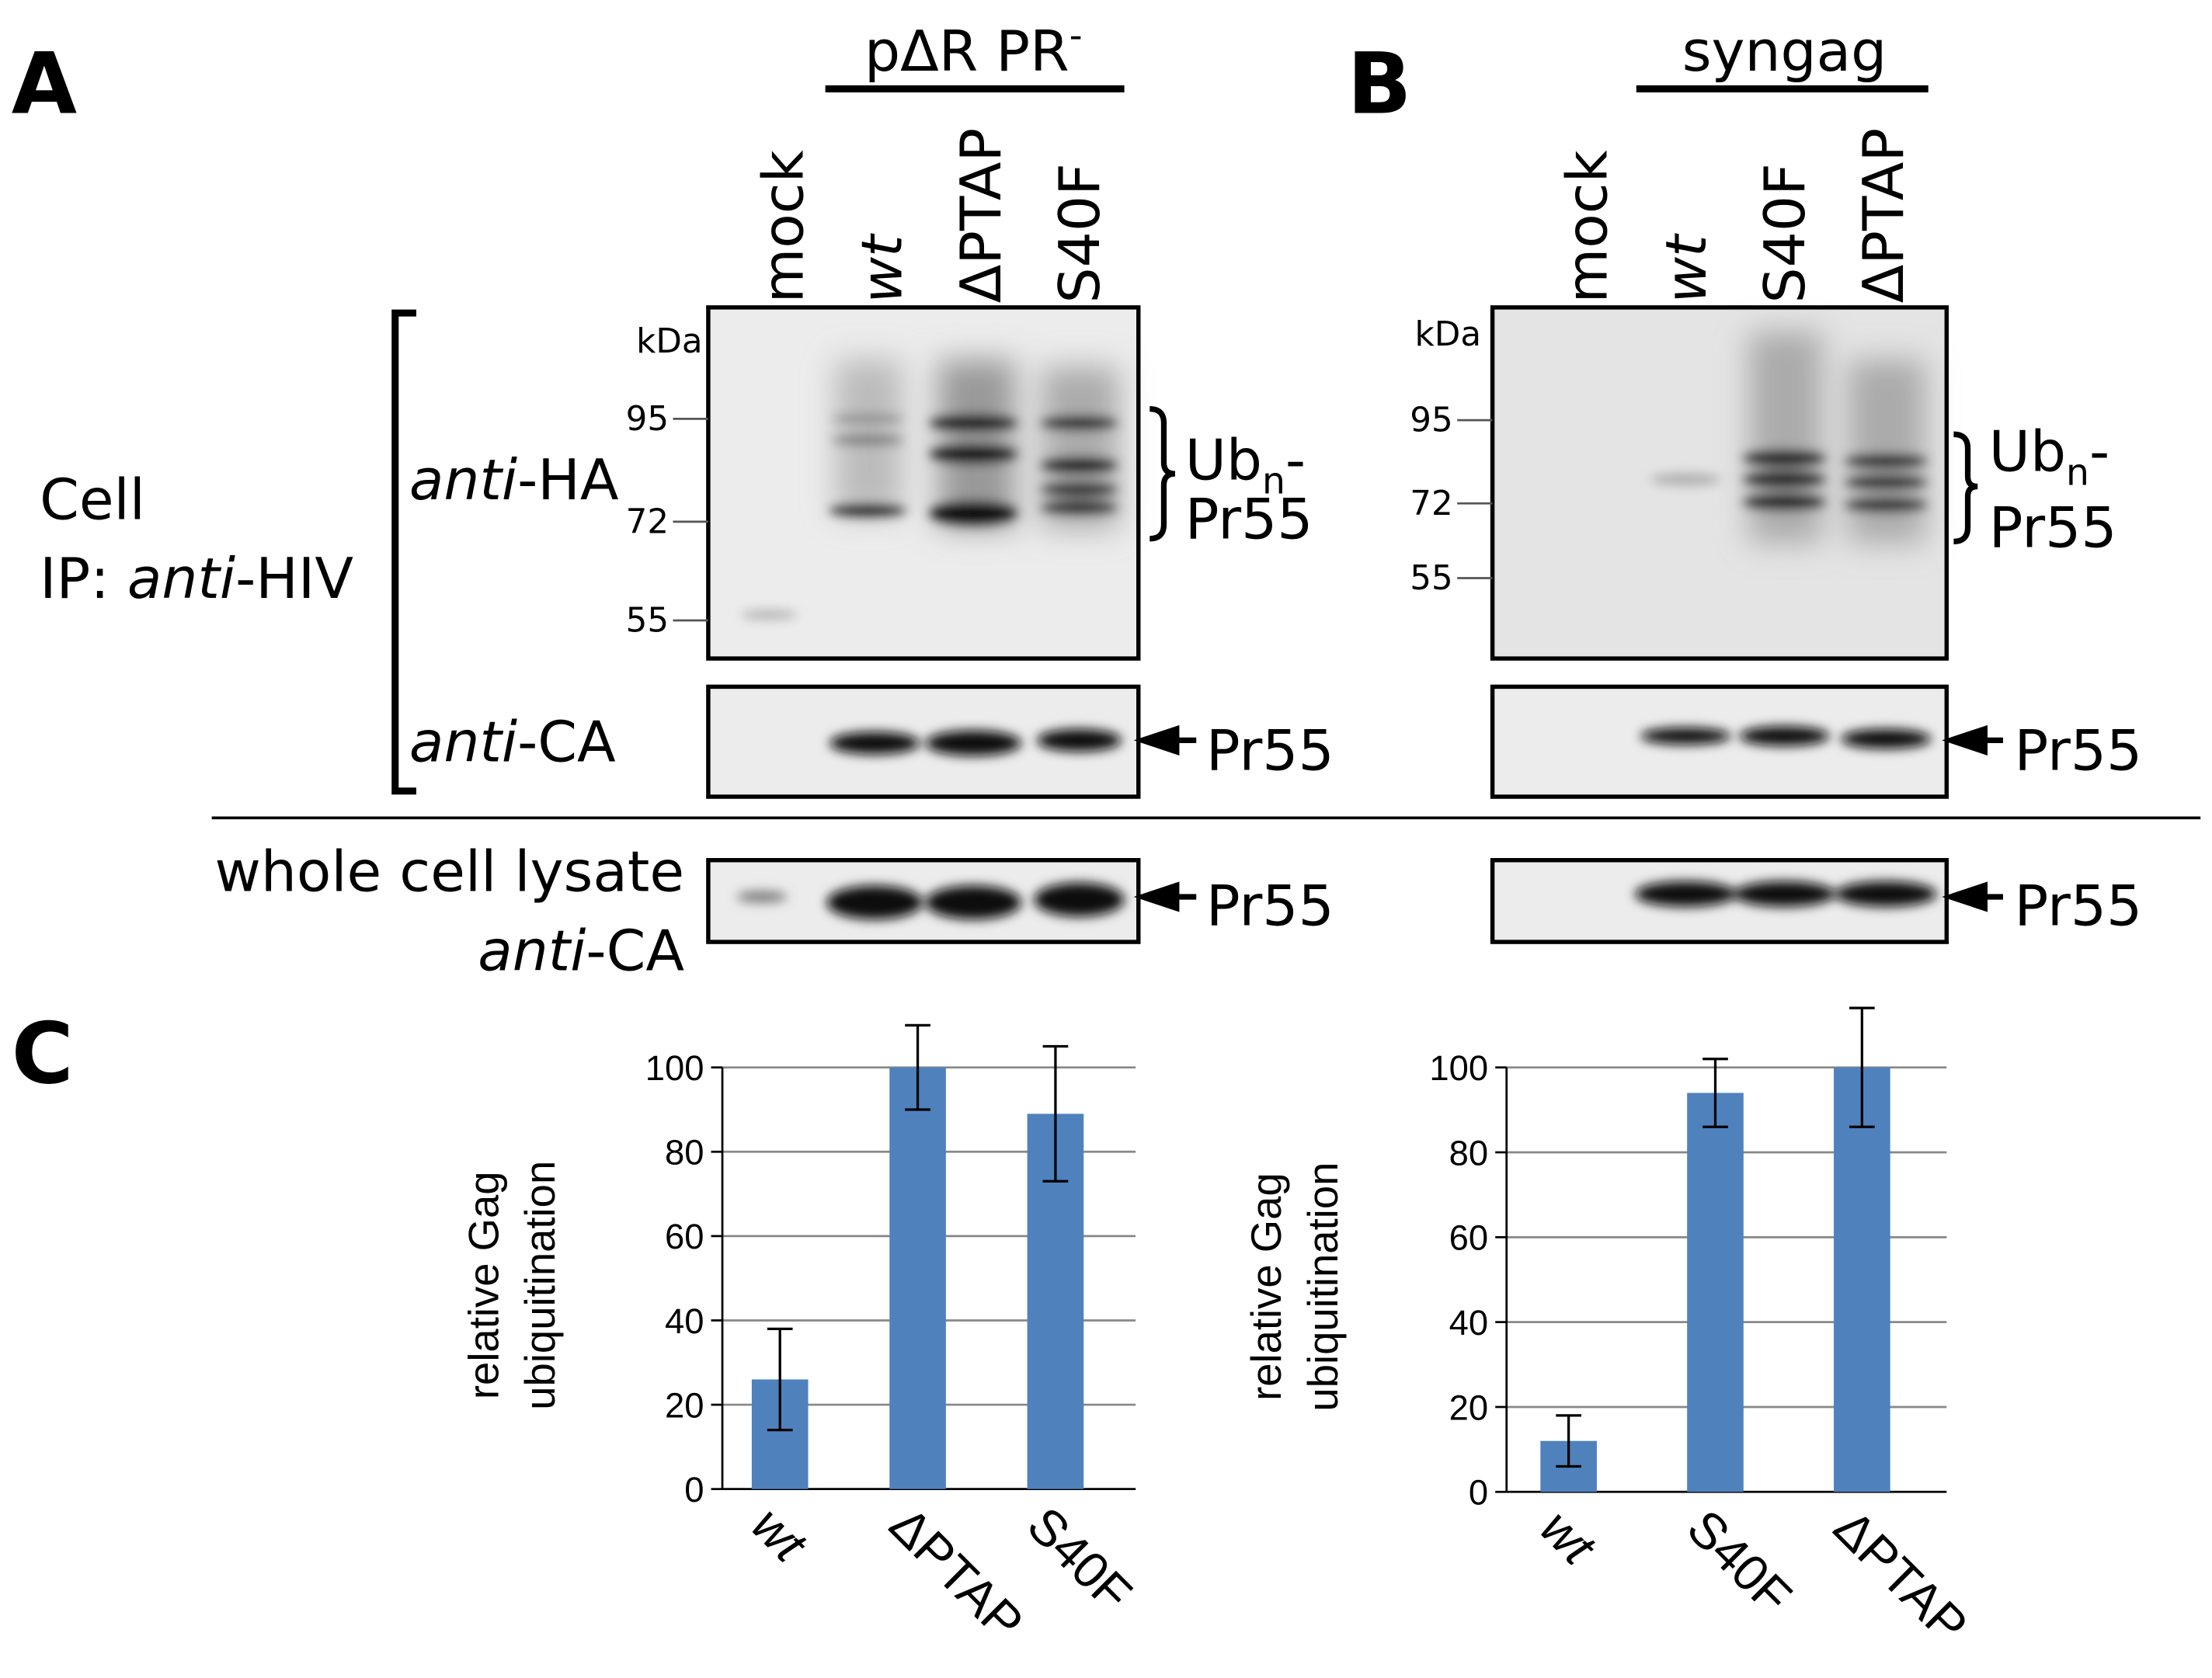 This screenshot has height=1678, width=2212. What do you see at coordinates (450, 872) in the screenshot?
I see `row-label: whole cell lysate` at bounding box center [450, 872].